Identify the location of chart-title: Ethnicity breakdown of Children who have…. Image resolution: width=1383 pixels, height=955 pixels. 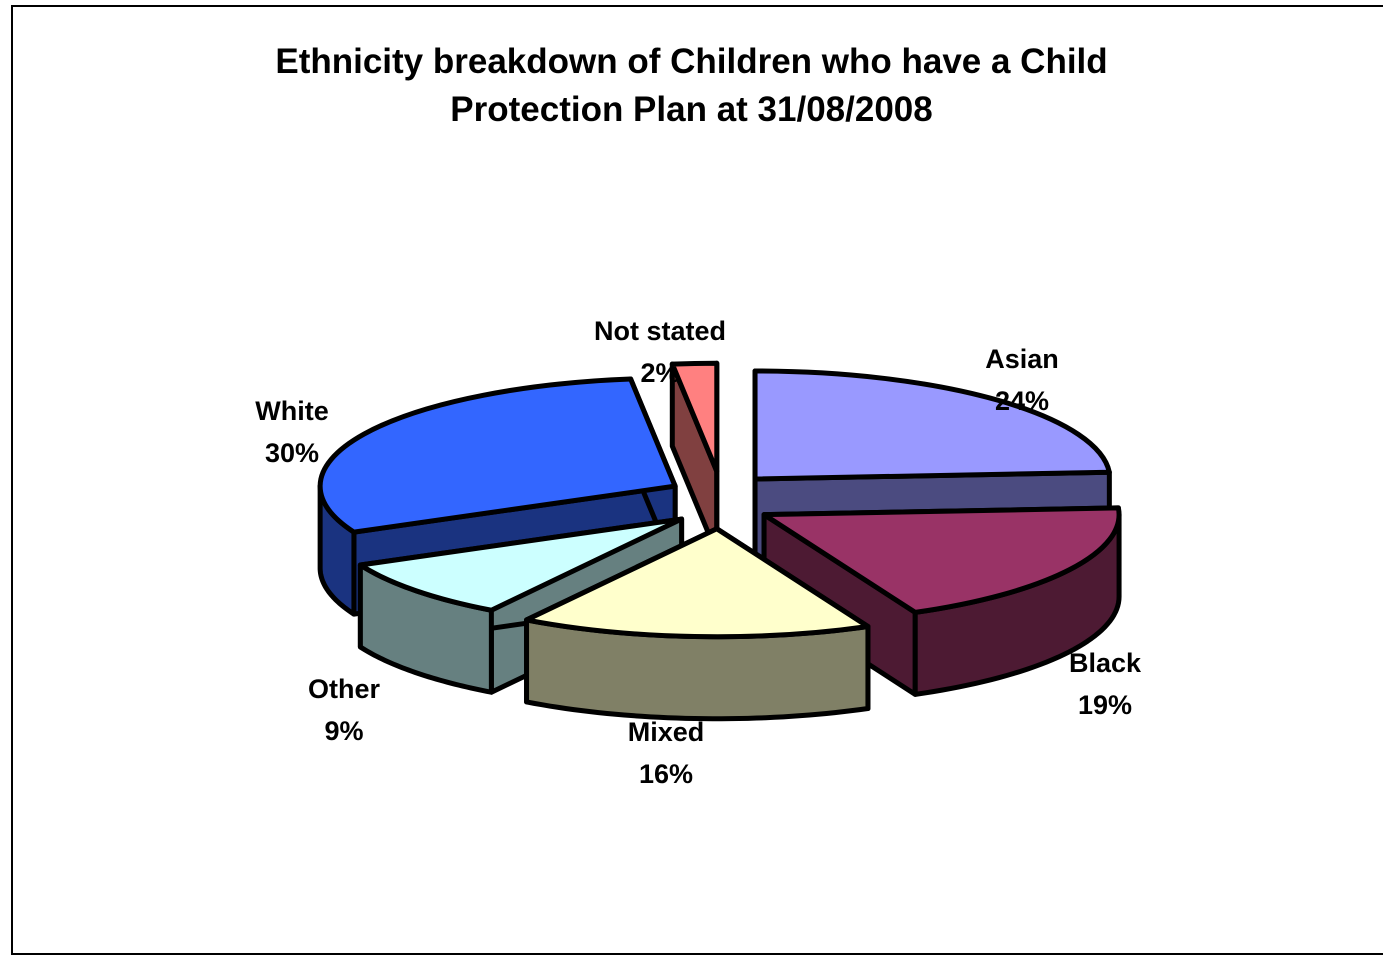
(691, 86).